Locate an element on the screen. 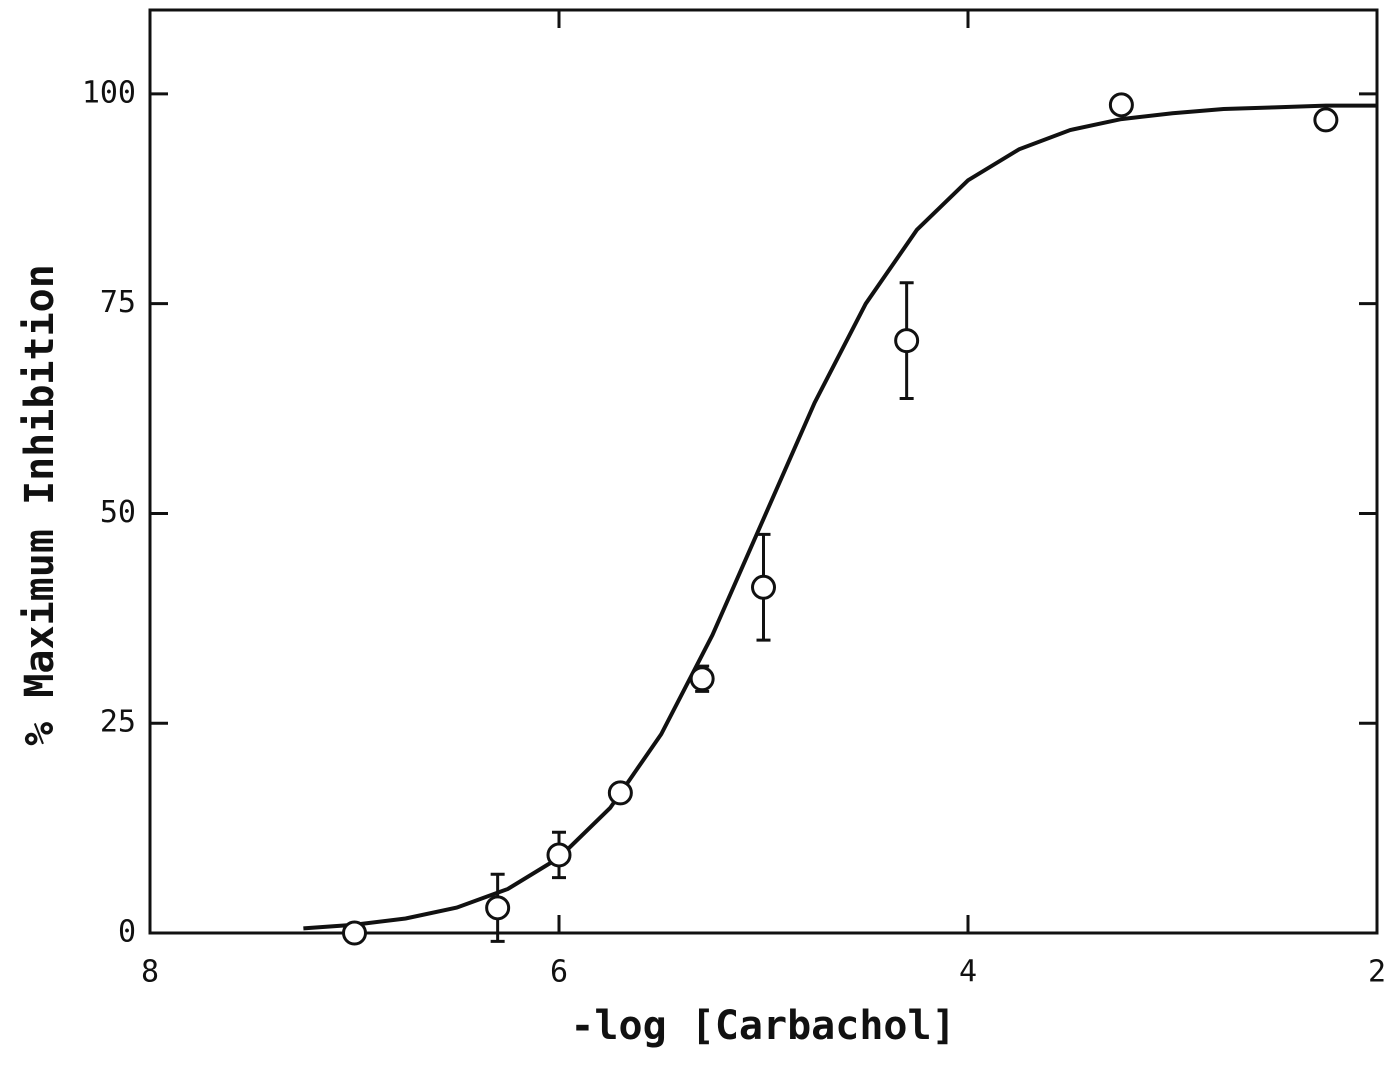 This screenshot has height=1065, width=1398. y-tick-label: 75 is located at coordinates (118, 302).